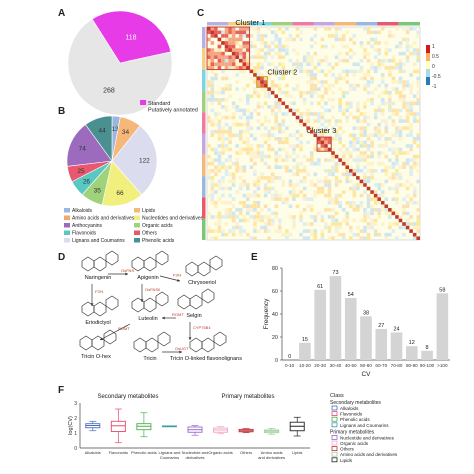  What do you see at coordinates (428, 57) in the screenshot?
I see `colorbar-segment` at bounding box center [428, 57].